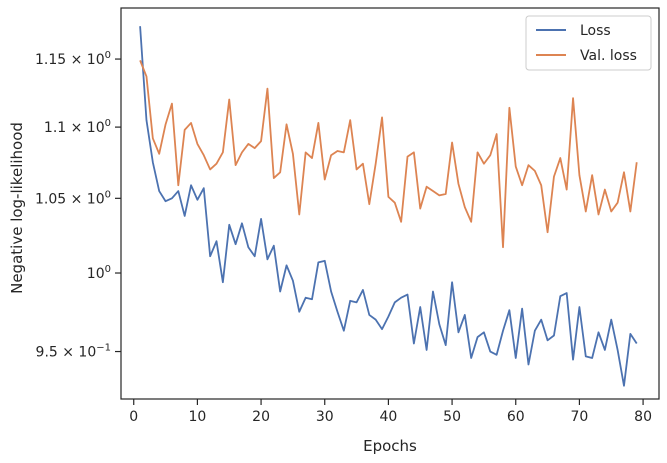 The width and height of the screenshot is (667, 463). What do you see at coordinates (608, 56) in the screenshot?
I see `legend-label-val-loss: Val. loss` at bounding box center [608, 56].